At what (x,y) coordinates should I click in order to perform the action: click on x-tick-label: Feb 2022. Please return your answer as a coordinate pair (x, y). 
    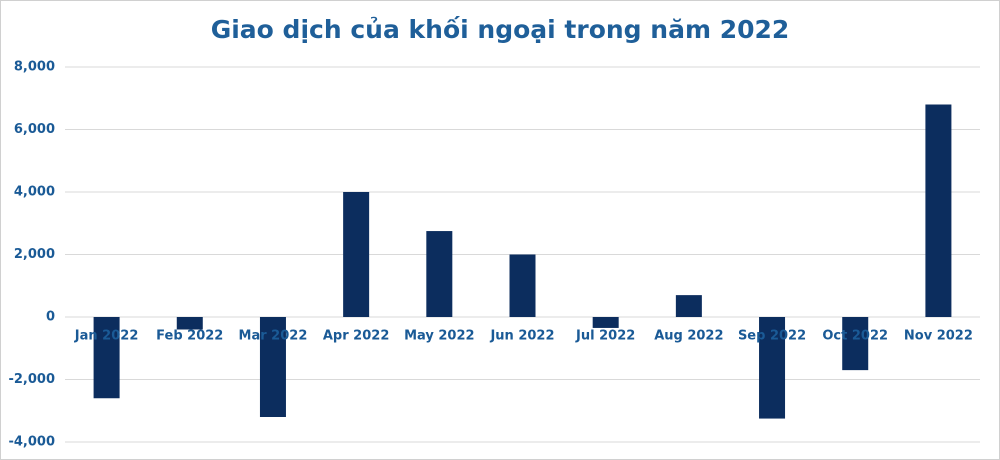
    Looking at the image, I should click on (189, 336).